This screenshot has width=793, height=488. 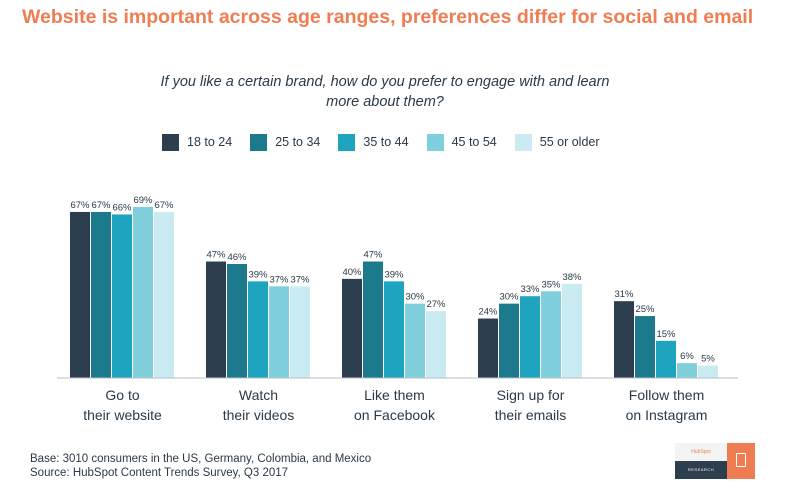 I want to click on bar-value-label: 5%, so click(x=708, y=359).